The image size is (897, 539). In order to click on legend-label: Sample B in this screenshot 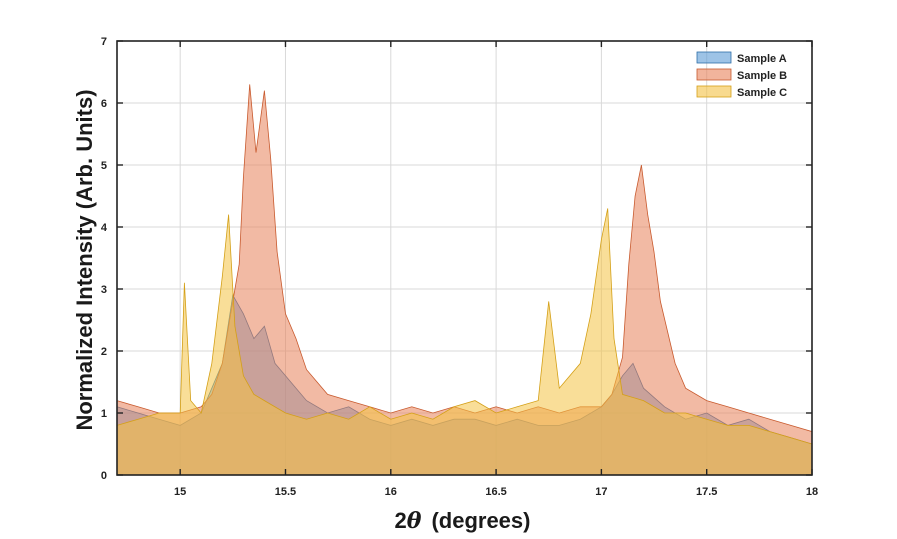, I will do `click(762, 76)`.